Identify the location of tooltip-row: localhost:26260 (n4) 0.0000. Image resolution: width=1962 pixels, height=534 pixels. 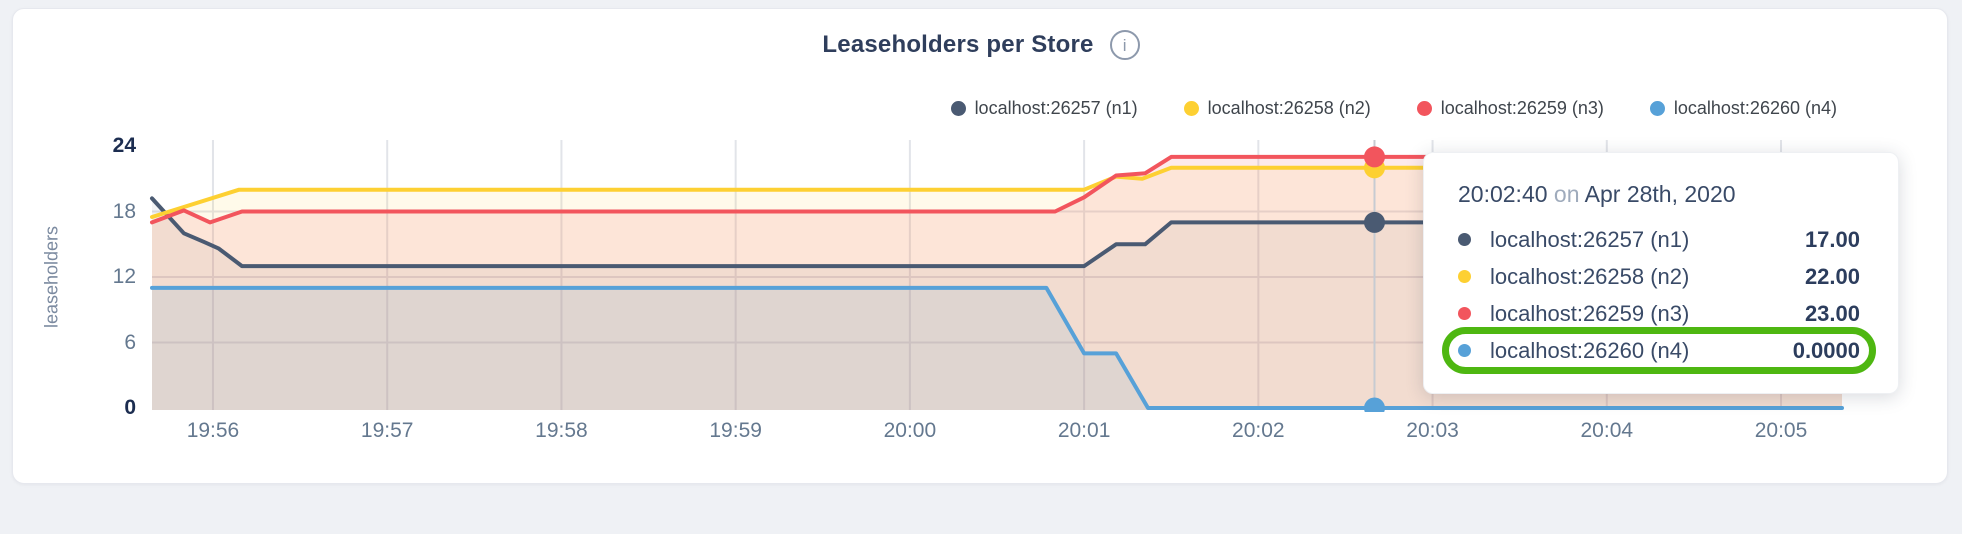
(1659, 350).